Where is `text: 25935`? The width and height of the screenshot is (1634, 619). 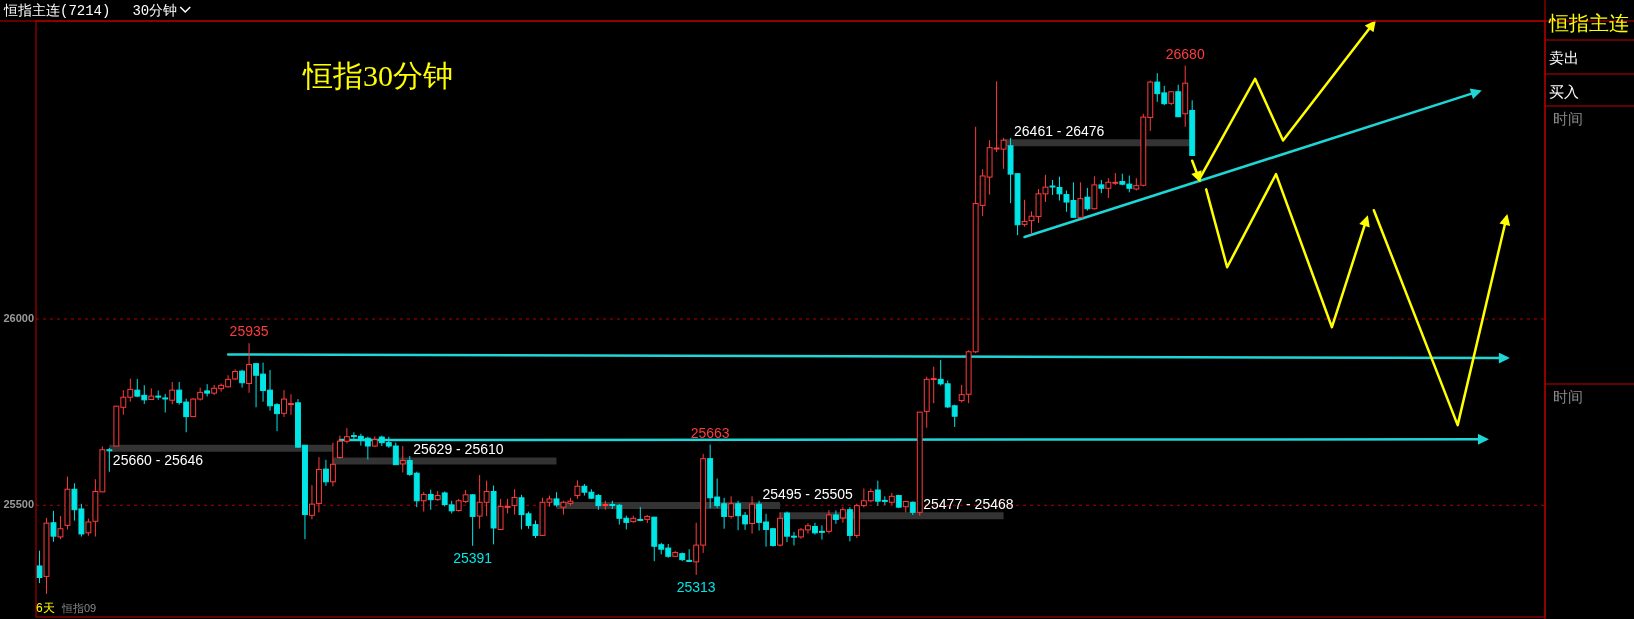 text: 25935 is located at coordinates (249, 331).